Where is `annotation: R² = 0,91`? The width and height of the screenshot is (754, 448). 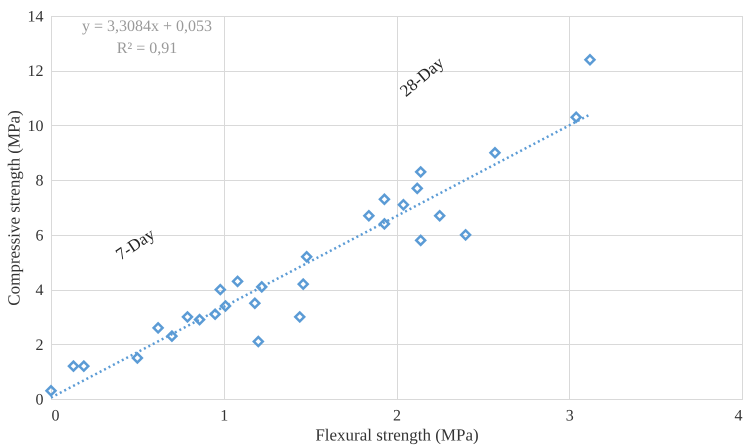 annotation: R² = 0,91 is located at coordinates (147, 48).